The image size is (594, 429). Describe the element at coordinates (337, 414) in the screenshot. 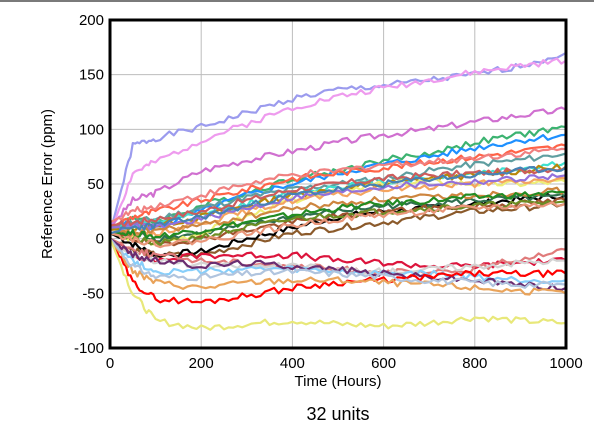

I see `chart-caption: 32 units` at that location.